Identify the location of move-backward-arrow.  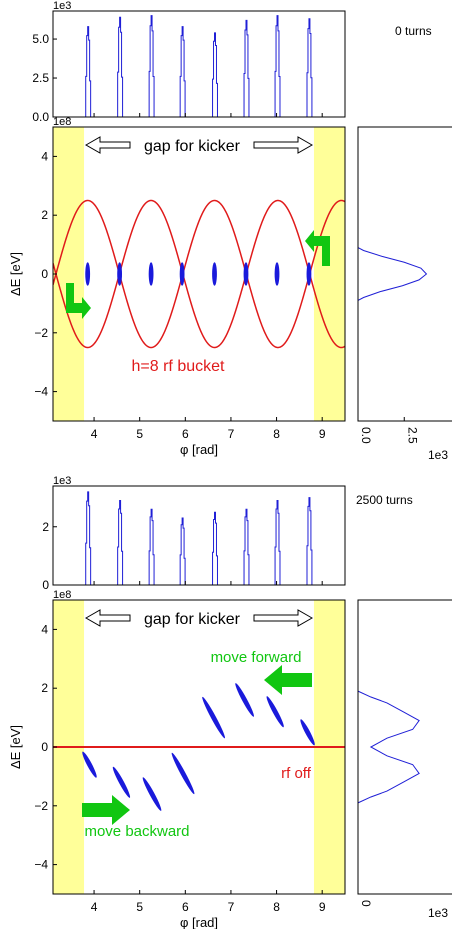
(106, 810).